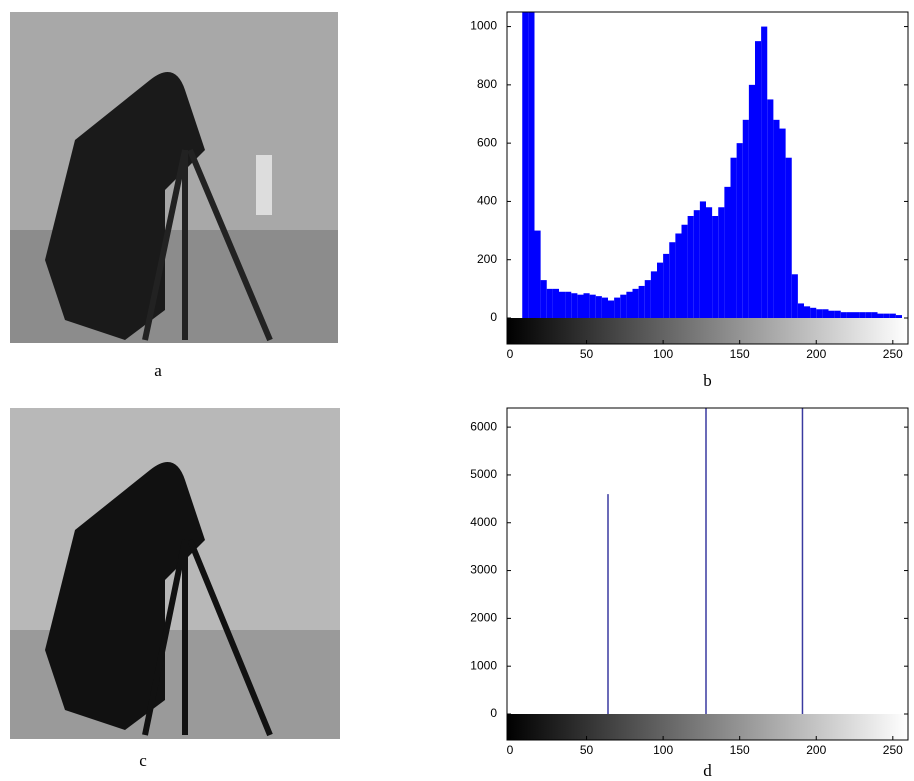 The image size is (914, 781). Describe the element at coordinates (707, 380) in the screenshot. I see `caption: b` at that location.